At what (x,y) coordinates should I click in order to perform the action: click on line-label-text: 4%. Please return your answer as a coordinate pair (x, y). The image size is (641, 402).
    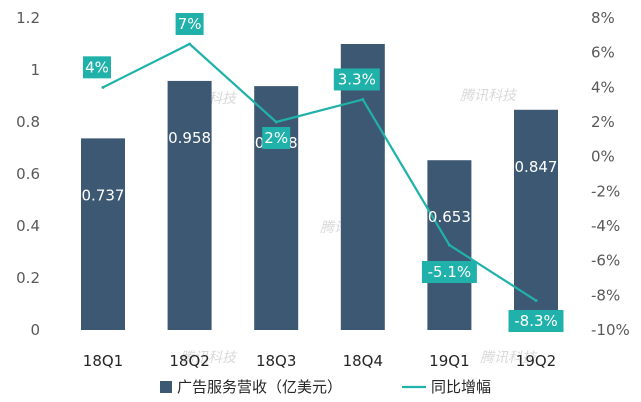
    Looking at the image, I should click on (97, 67).